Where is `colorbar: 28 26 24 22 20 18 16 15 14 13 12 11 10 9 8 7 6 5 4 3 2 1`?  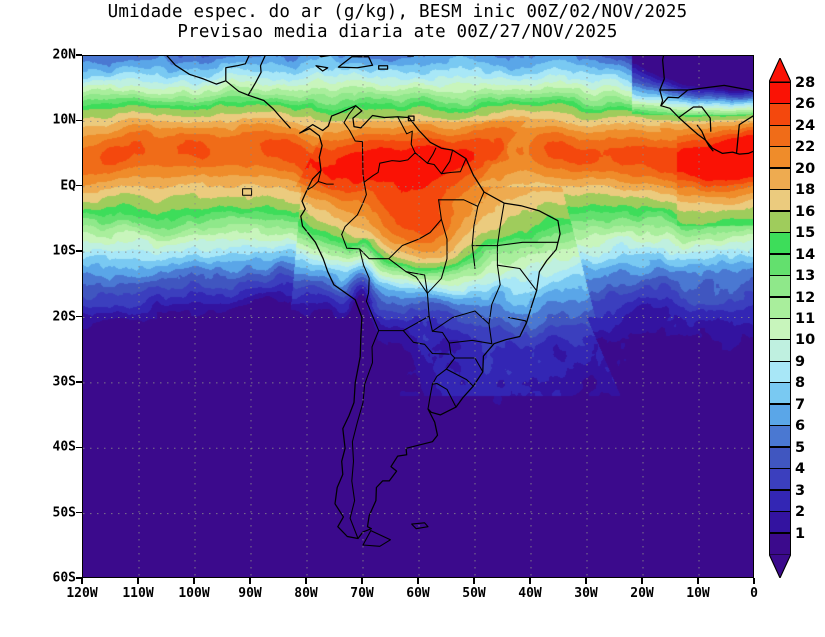 colorbar: 28 26 24 22 20 18 16 15 14 13 12 11 10 9 8 7 6 5 4 3 2 1 is located at coordinates (791, 318).